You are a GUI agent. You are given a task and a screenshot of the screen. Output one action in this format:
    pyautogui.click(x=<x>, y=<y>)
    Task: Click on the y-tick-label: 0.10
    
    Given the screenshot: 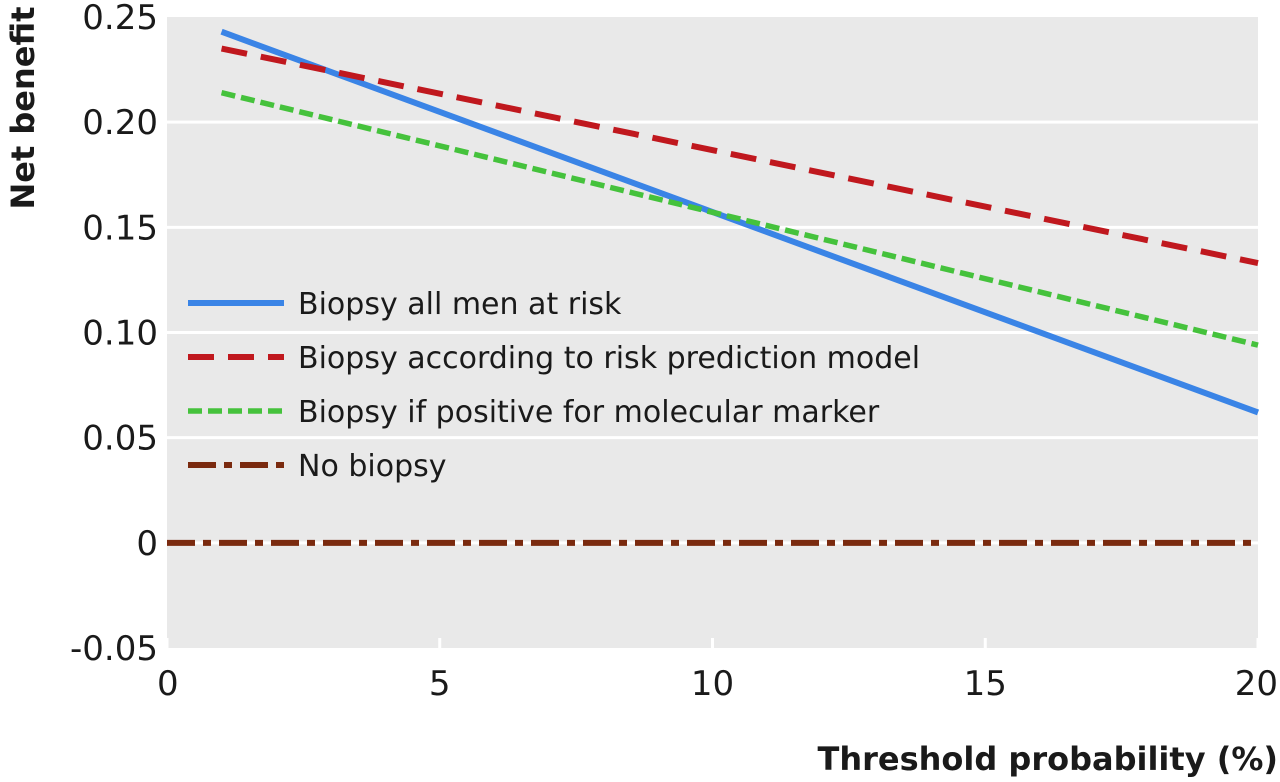 What is the action you would take?
    pyautogui.click(x=120, y=334)
    